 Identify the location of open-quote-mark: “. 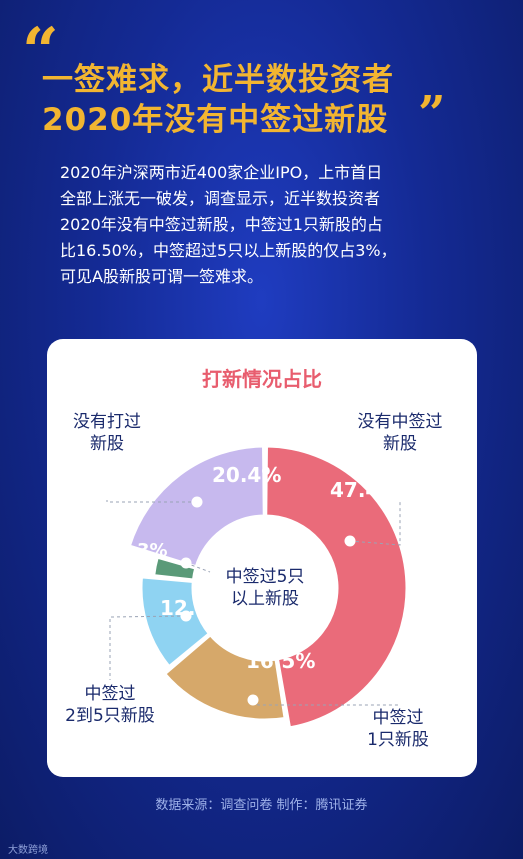
(40, 51).